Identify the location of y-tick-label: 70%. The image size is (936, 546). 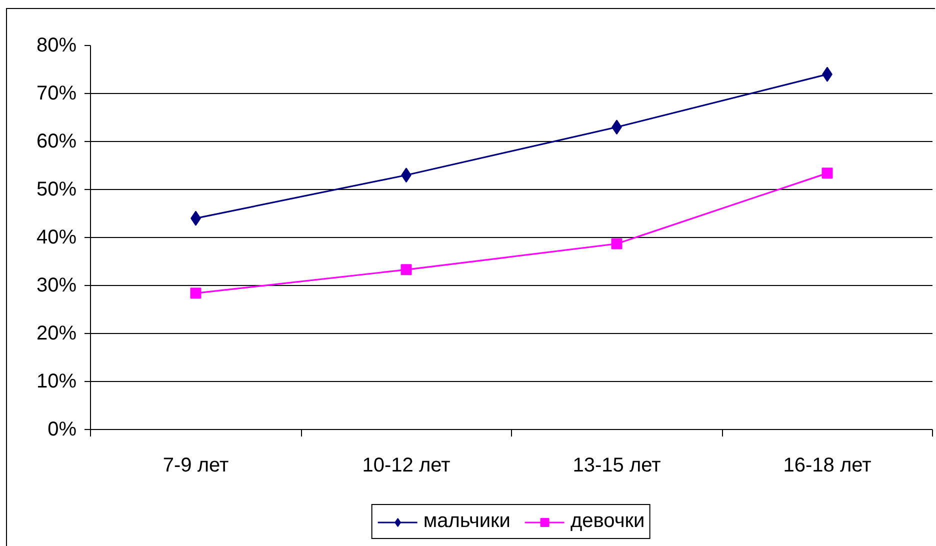
(56, 93).